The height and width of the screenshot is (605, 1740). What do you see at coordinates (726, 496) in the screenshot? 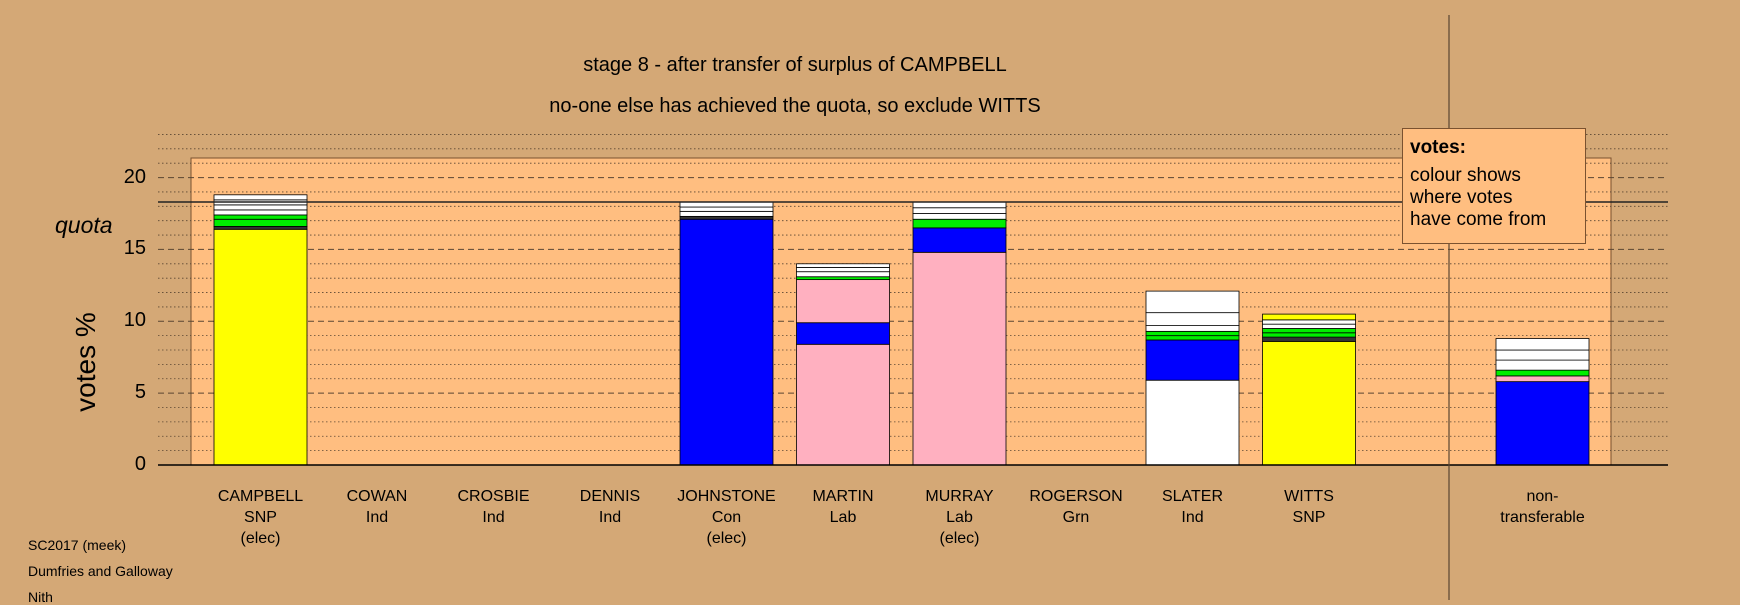
I see `candidate-name: JOHNSTONE` at bounding box center [726, 496].